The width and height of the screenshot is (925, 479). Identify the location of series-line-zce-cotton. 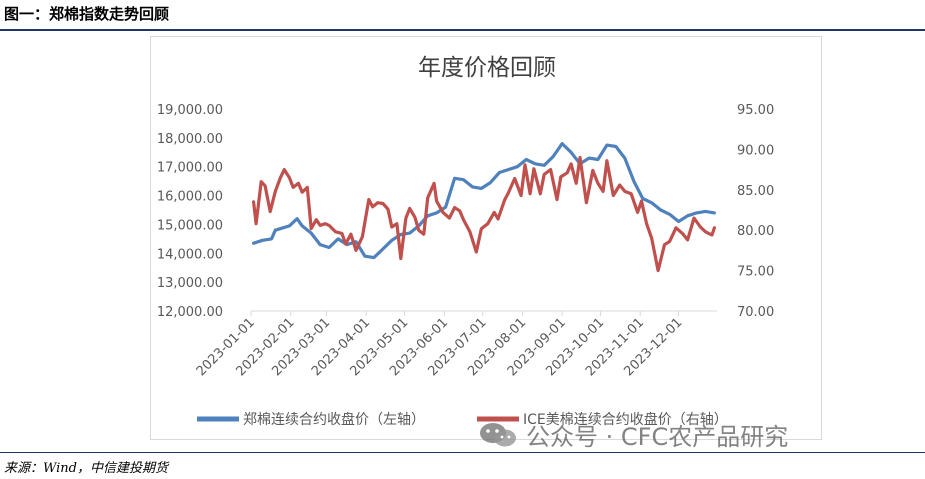
(484, 200).